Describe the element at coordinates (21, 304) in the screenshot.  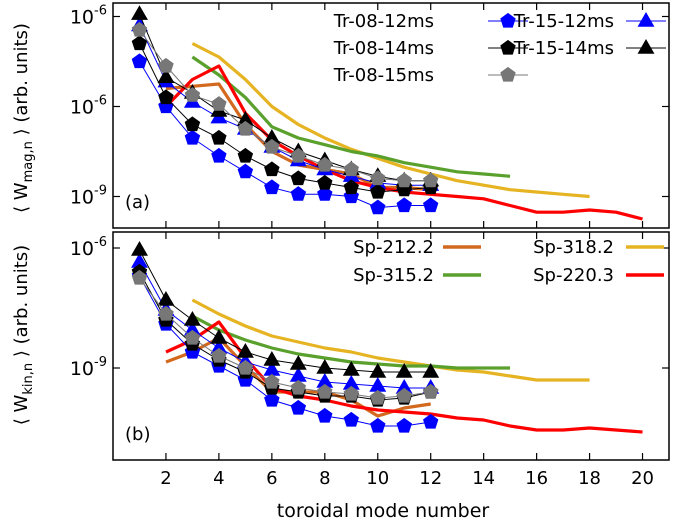
I see `y-label-b-tail: ⟩ (arb. units)` at that location.